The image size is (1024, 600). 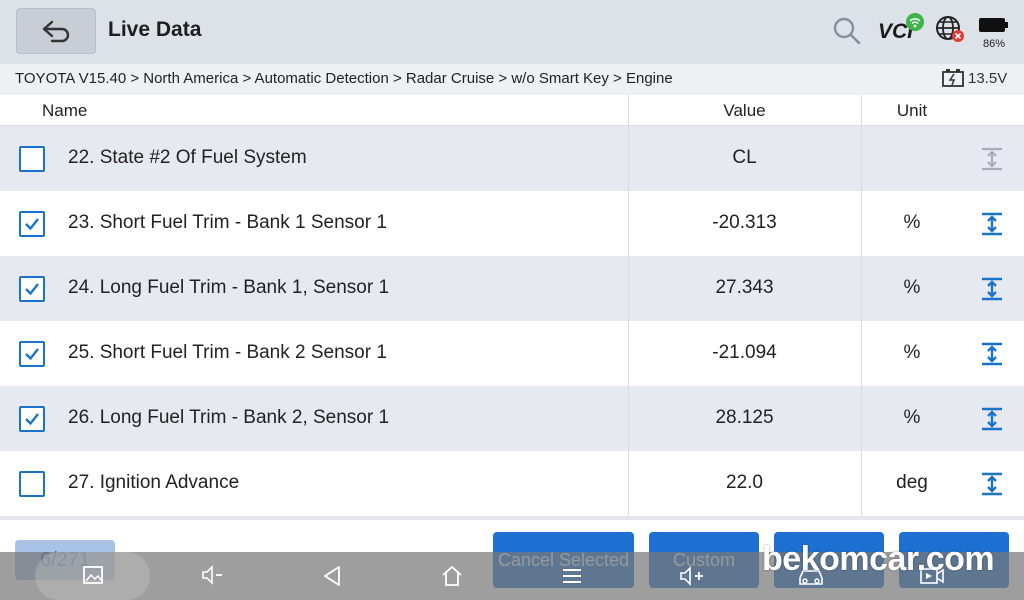 I want to click on screenshot-icon, so click(x=93, y=575).